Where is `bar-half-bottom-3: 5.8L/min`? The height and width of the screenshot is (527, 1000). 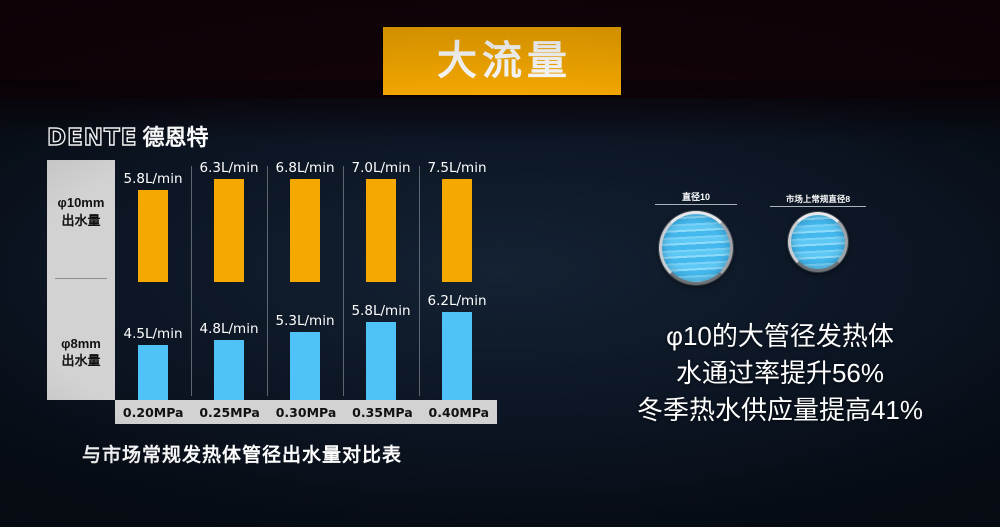 bar-half-bottom-3: 5.8L/min is located at coordinates (381, 341).